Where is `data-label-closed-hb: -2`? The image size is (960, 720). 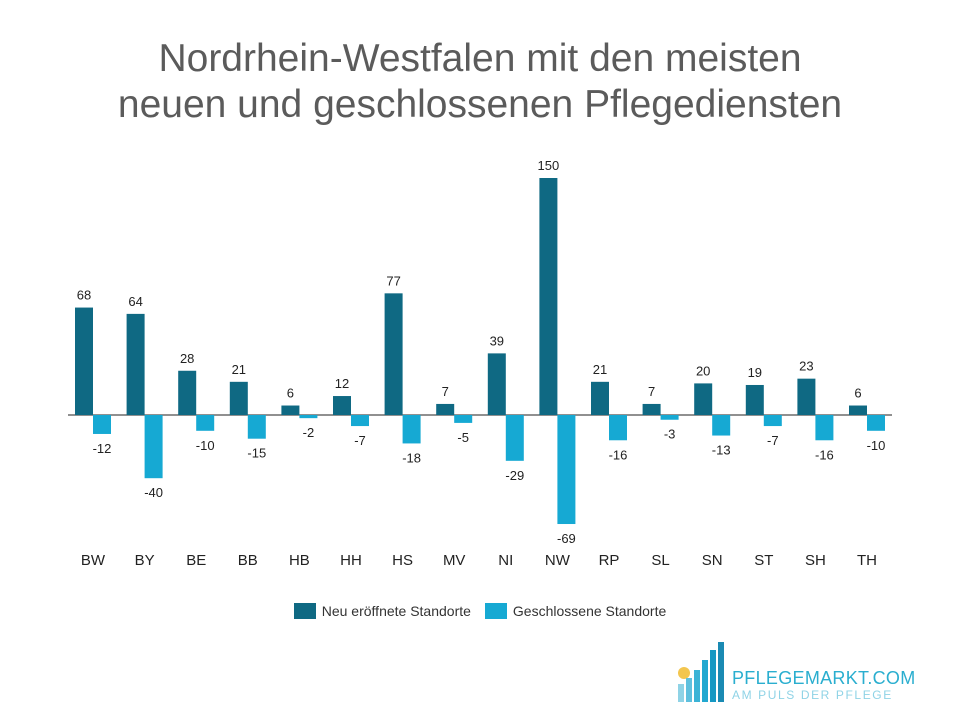
data-label-closed-hb: -2 is located at coordinates (309, 432).